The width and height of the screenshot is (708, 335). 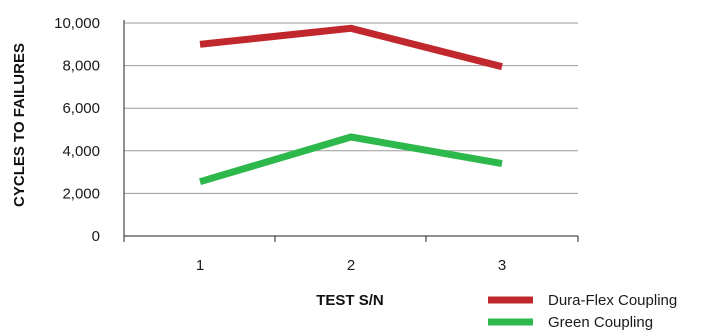 I want to click on x-tick-labels: 1 2 3, so click(x=351, y=265).